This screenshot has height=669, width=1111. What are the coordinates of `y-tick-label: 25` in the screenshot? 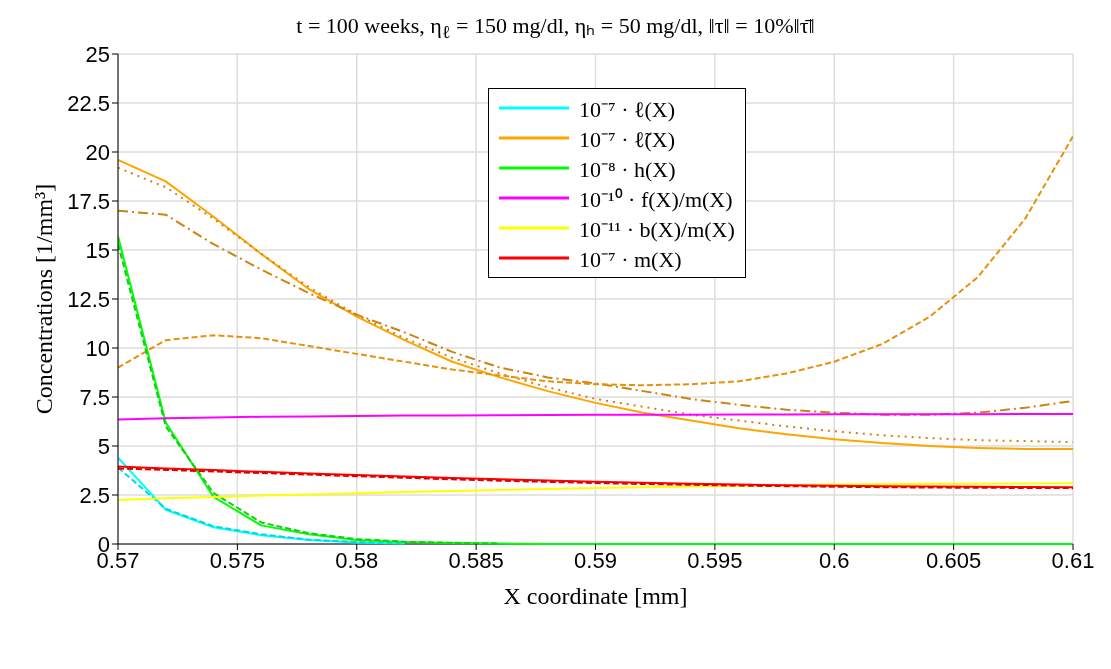 It's located at (97, 54).